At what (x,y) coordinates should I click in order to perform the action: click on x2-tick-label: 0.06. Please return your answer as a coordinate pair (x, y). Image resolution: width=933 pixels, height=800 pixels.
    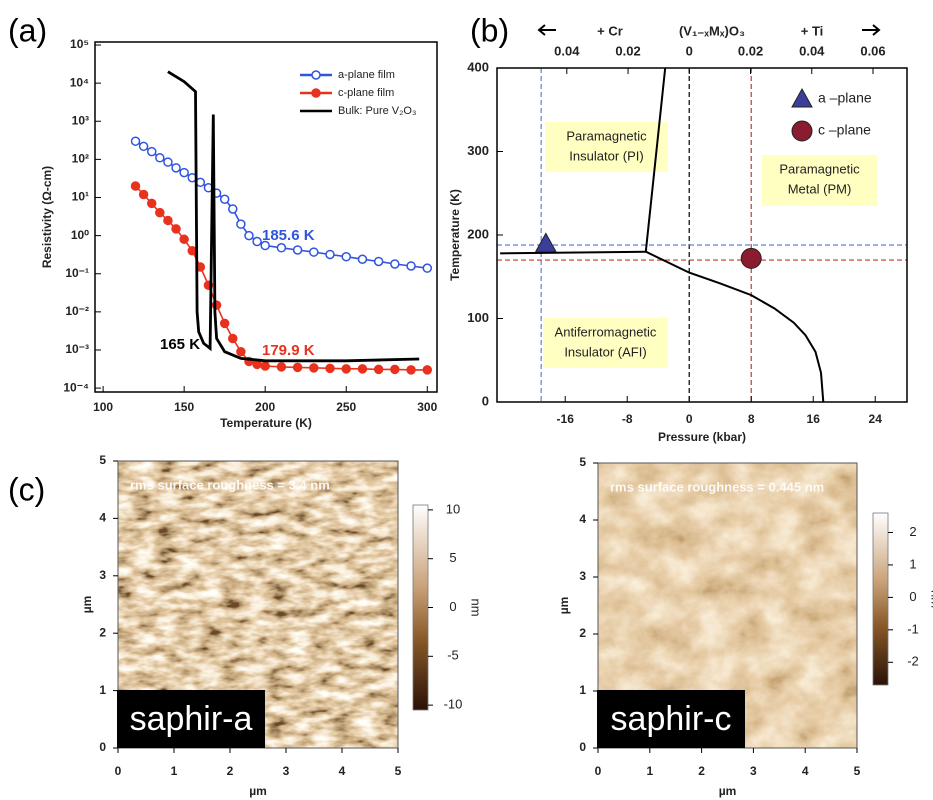
    Looking at the image, I should click on (872, 50).